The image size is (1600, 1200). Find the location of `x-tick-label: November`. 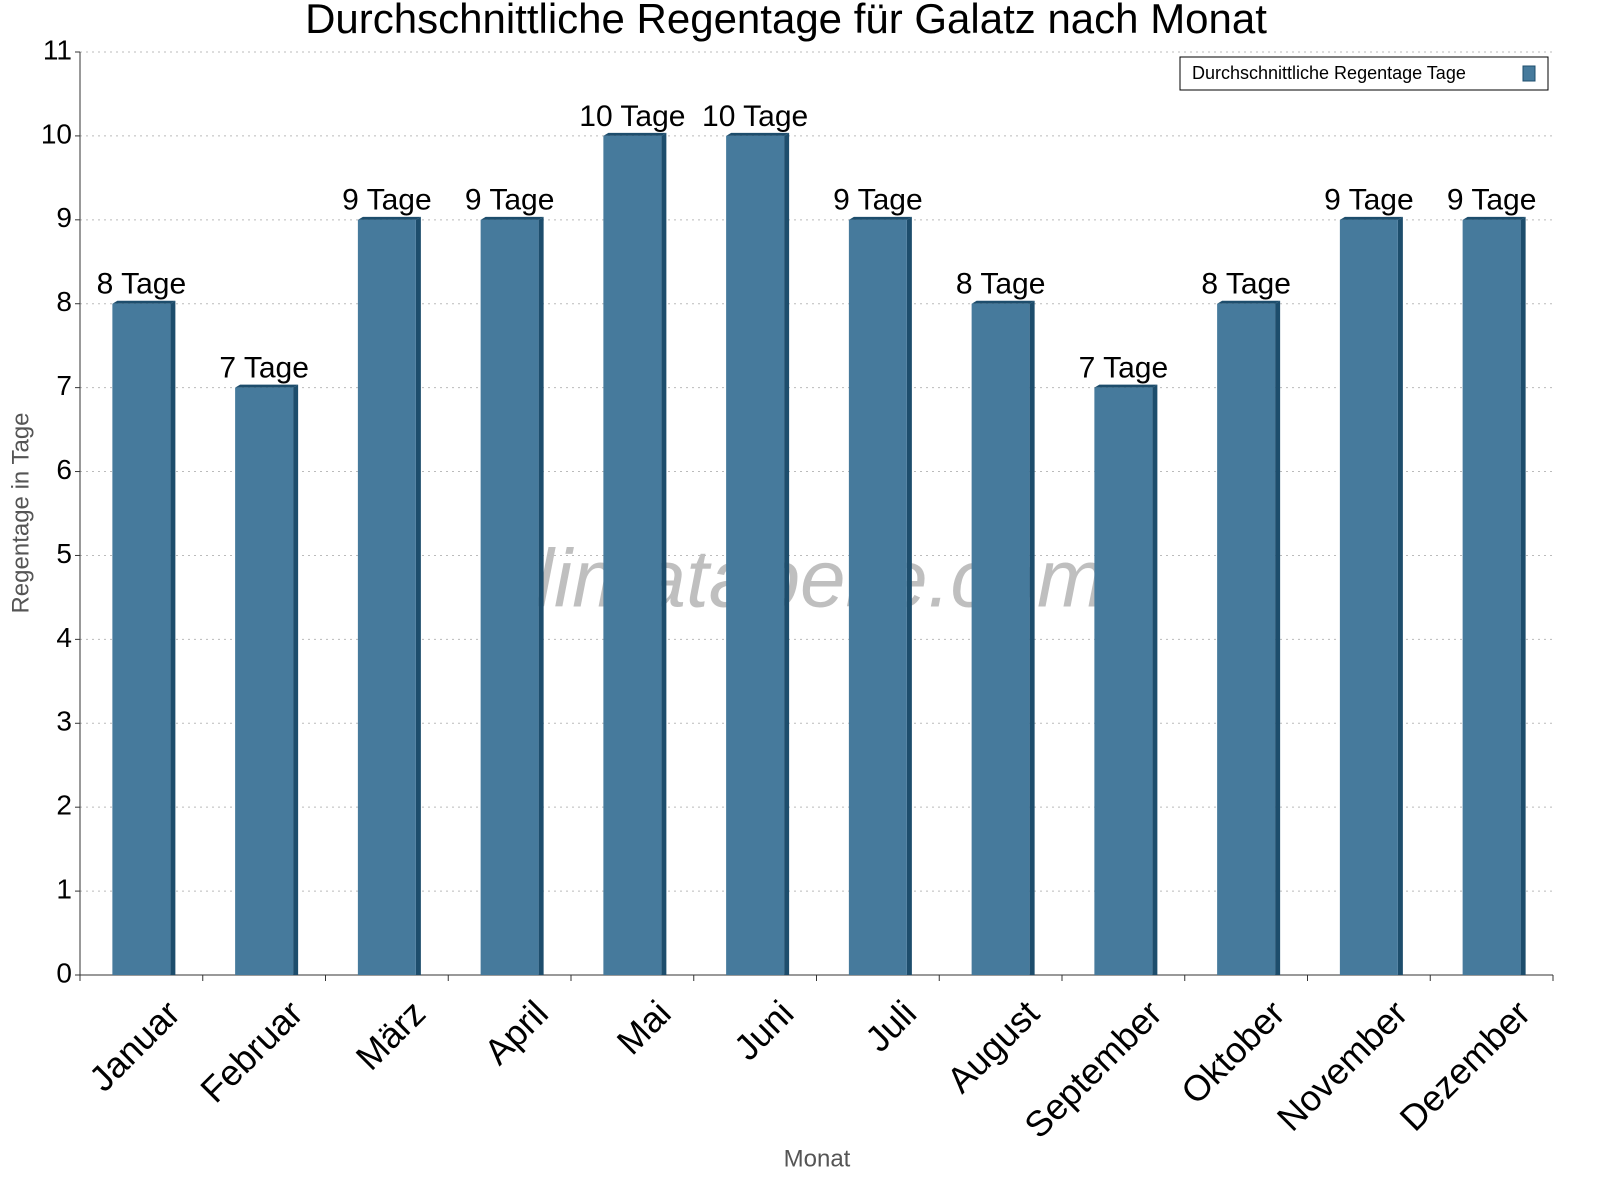

x-tick-label: November is located at coordinates (1342, 1065).